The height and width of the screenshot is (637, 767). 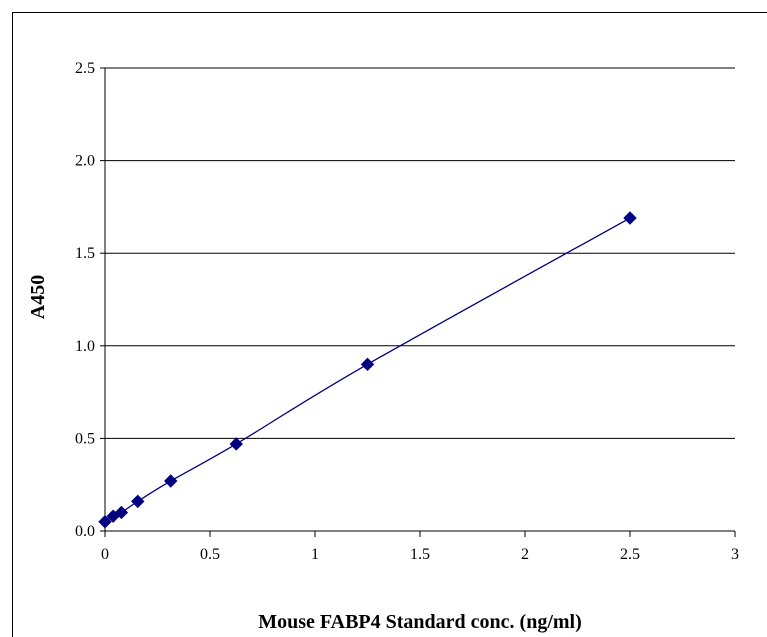 I want to click on x-tick-label-2: 1, so click(x=315, y=554).